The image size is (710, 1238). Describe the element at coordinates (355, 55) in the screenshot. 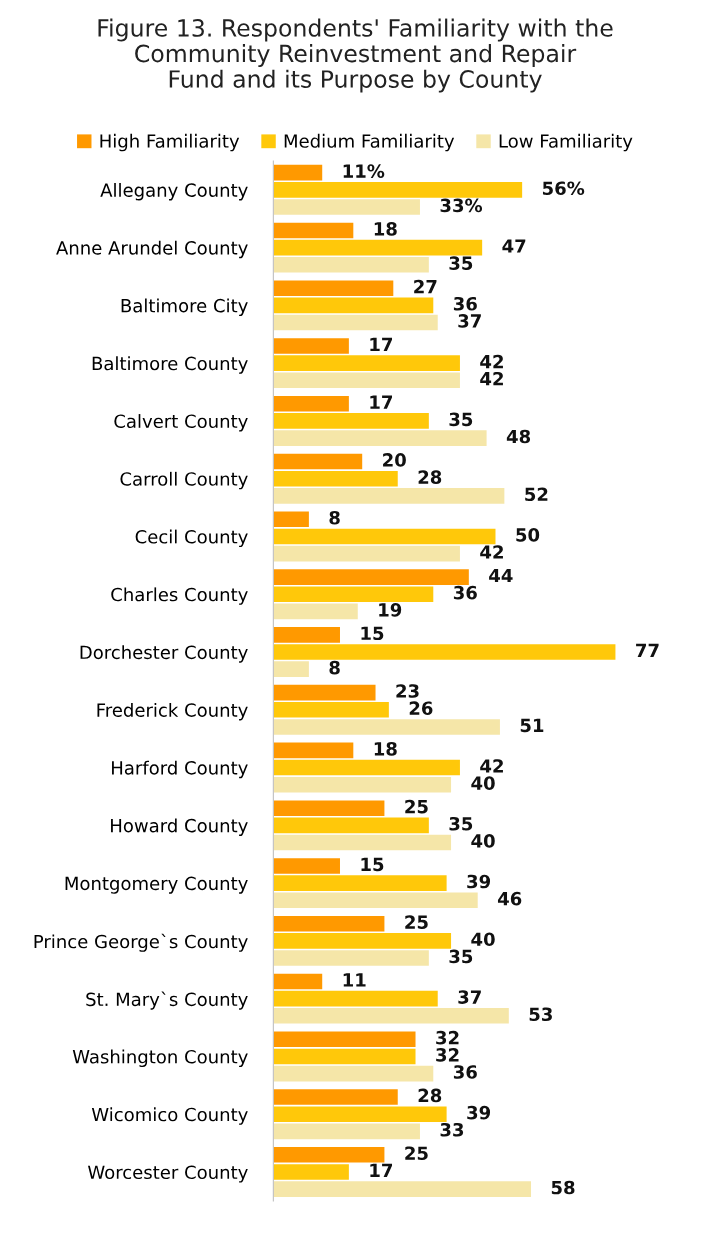

I see `chart-title: Figure 13. Respondents' Familiarity with the Community Reinvestment and Repair Fund and its Purpose by County` at that location.